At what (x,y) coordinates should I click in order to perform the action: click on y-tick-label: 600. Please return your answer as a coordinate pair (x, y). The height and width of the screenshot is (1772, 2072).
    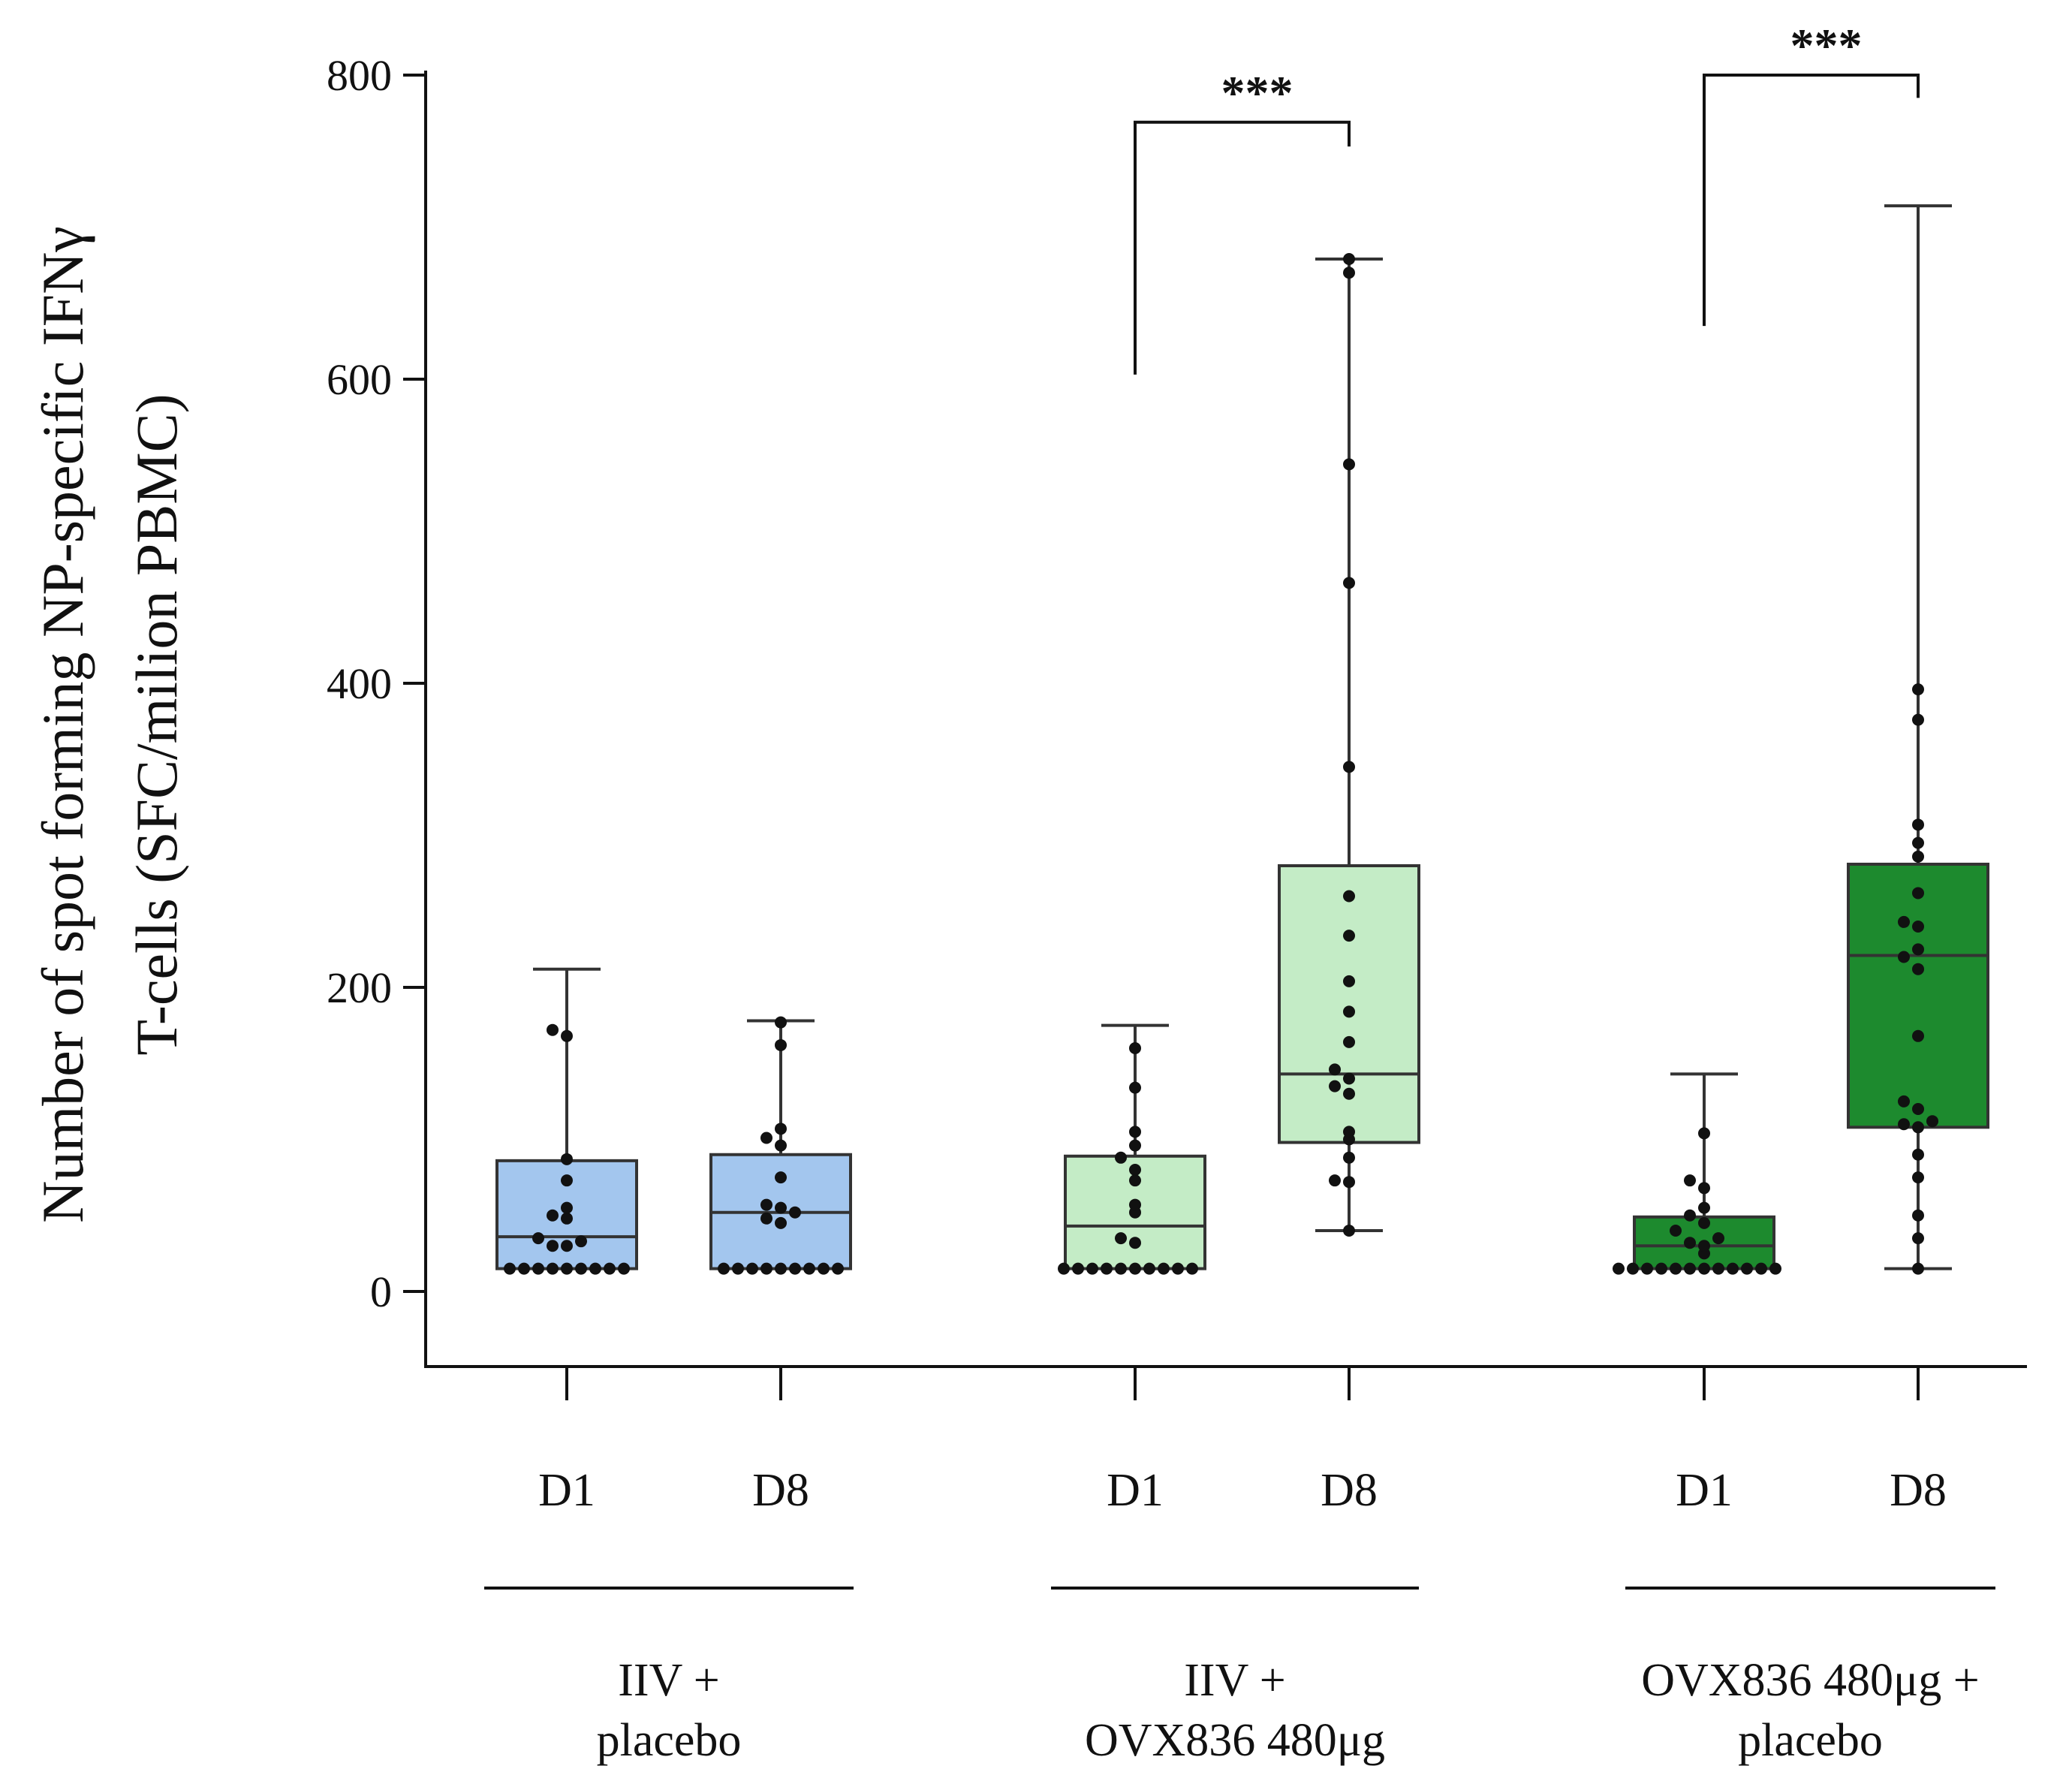
    Looking at the image, I should click on (359, 379).